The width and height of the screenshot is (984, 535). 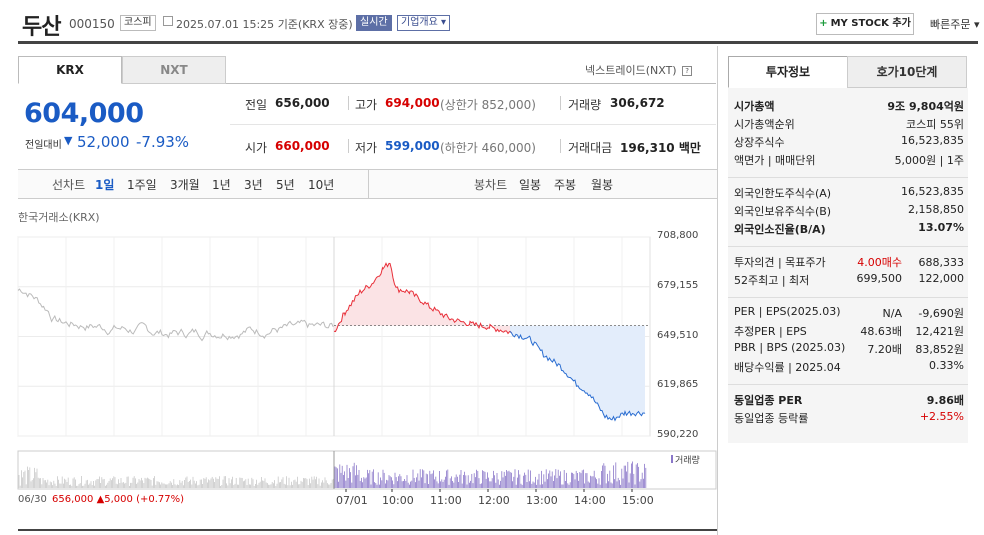 I want to click on stock-code: 000150, so click(x=92, y=24).